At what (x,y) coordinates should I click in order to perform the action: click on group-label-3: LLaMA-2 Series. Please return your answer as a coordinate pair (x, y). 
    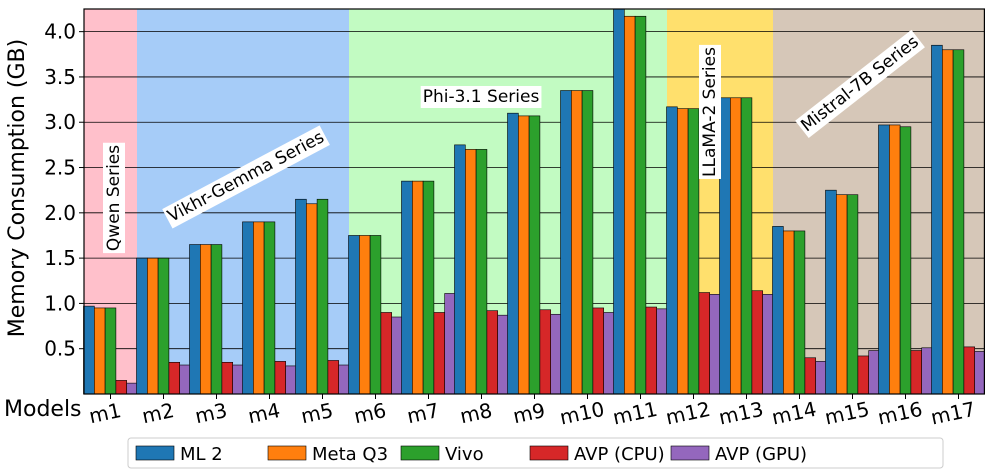
    Looking at the image, I should click on (710, 111).